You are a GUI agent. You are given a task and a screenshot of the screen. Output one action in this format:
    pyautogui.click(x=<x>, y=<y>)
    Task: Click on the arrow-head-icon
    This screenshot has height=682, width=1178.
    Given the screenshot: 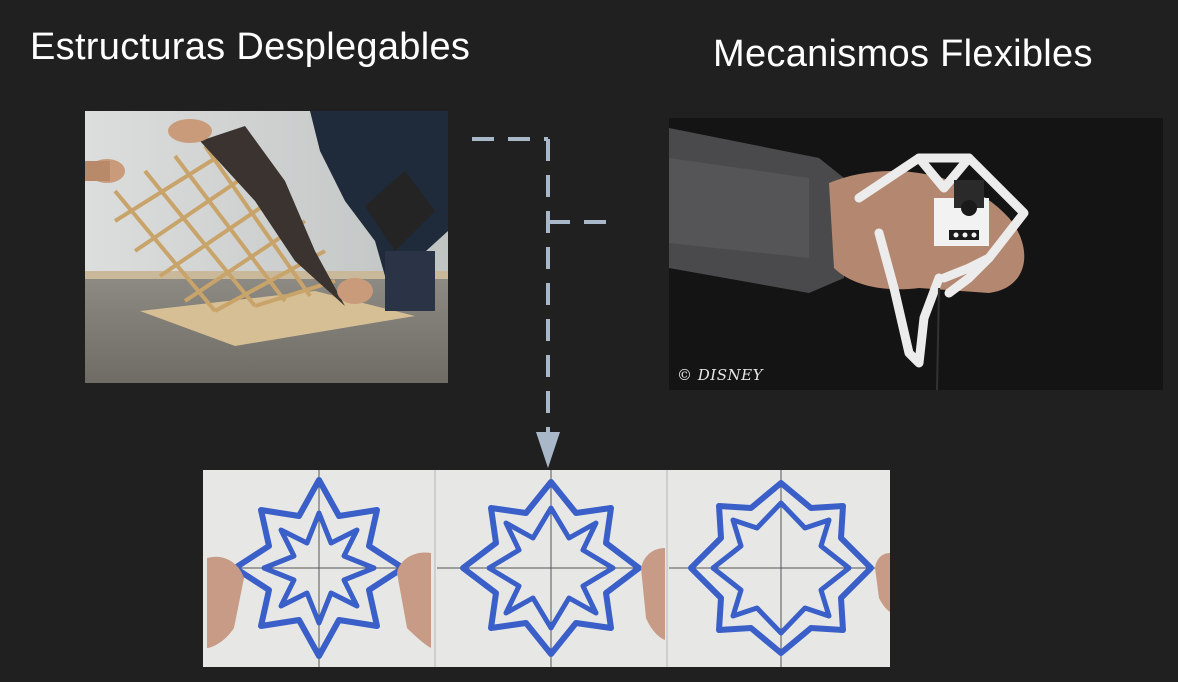 What is the action you would take?
    pyautogui.click(x=548, y=450)
    